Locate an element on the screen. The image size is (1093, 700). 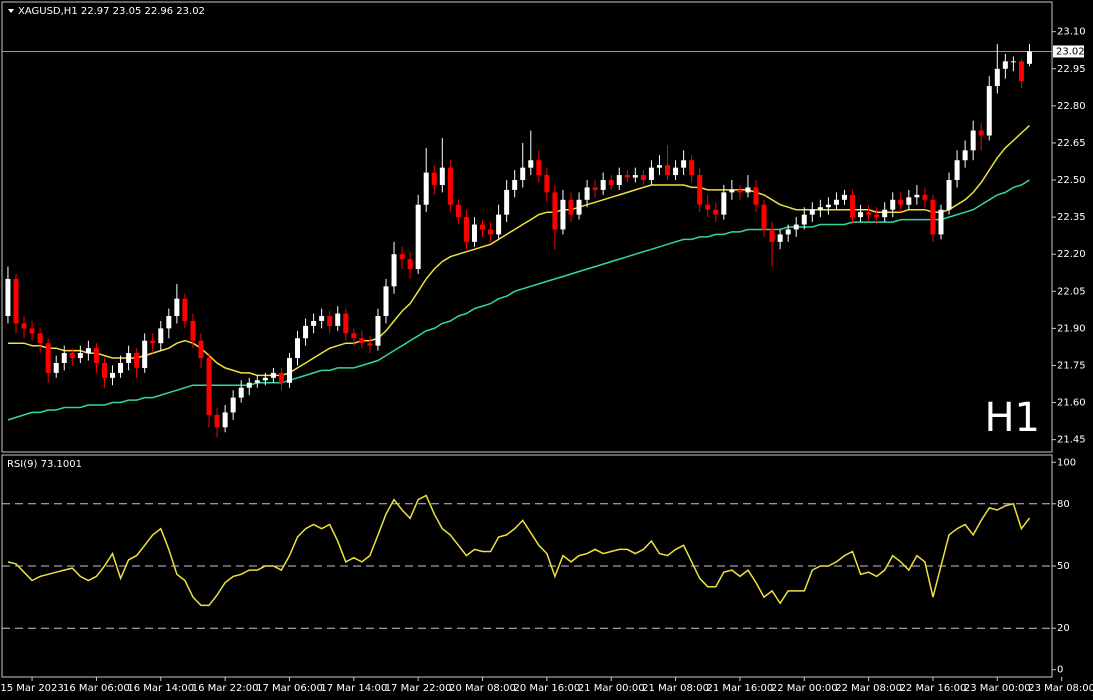
current-price-box is located at coordinates (1068, 51).